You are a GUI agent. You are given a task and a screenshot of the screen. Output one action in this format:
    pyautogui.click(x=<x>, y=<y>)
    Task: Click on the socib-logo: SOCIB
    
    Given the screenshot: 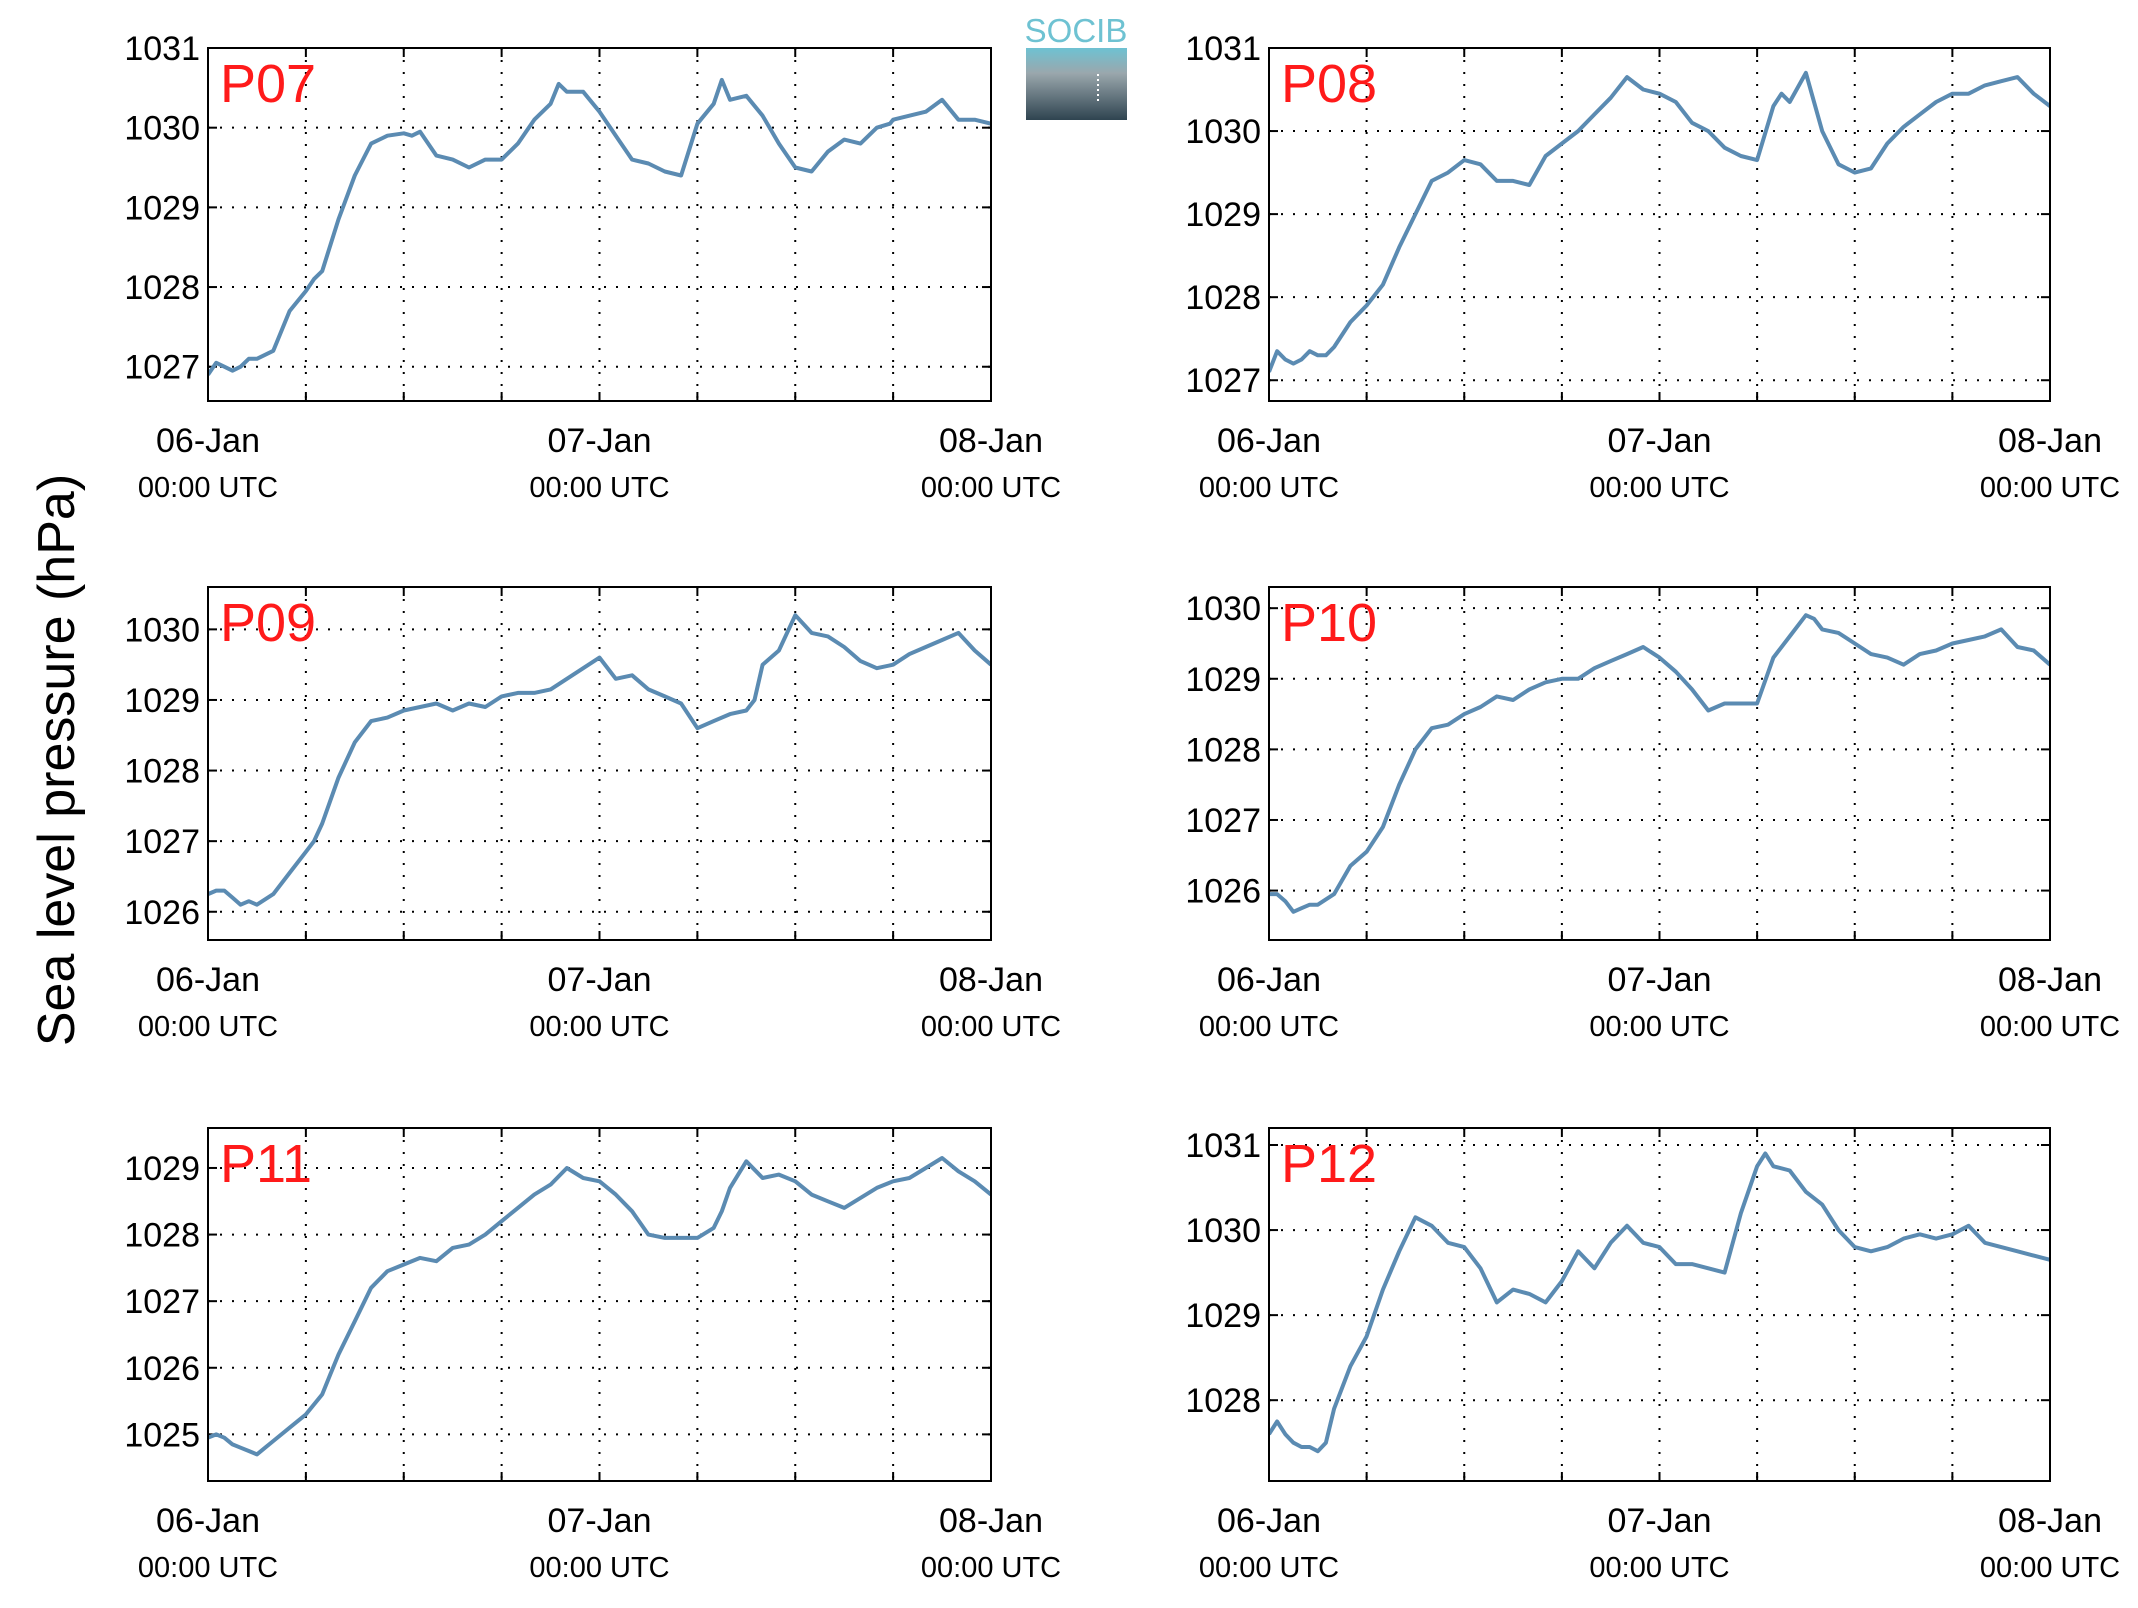 What is the action you would take?
    pyautogui.click(x=1076, y=66)
    